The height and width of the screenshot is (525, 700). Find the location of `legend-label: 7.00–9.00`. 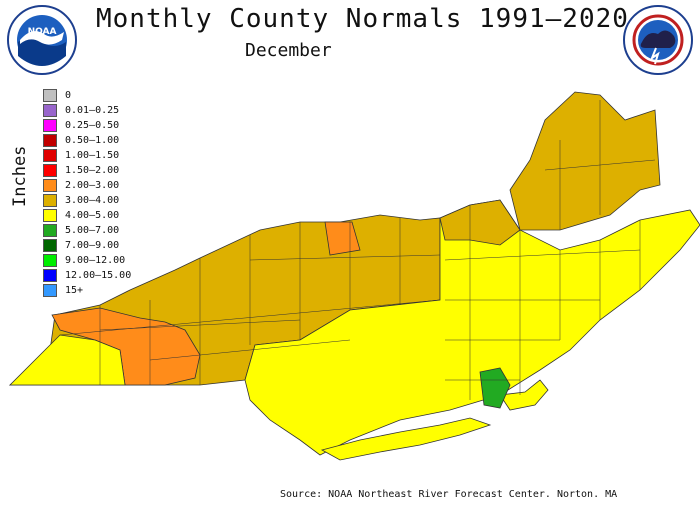

legend-label: 7.00–9.00 is located at coordinates (92, 245).